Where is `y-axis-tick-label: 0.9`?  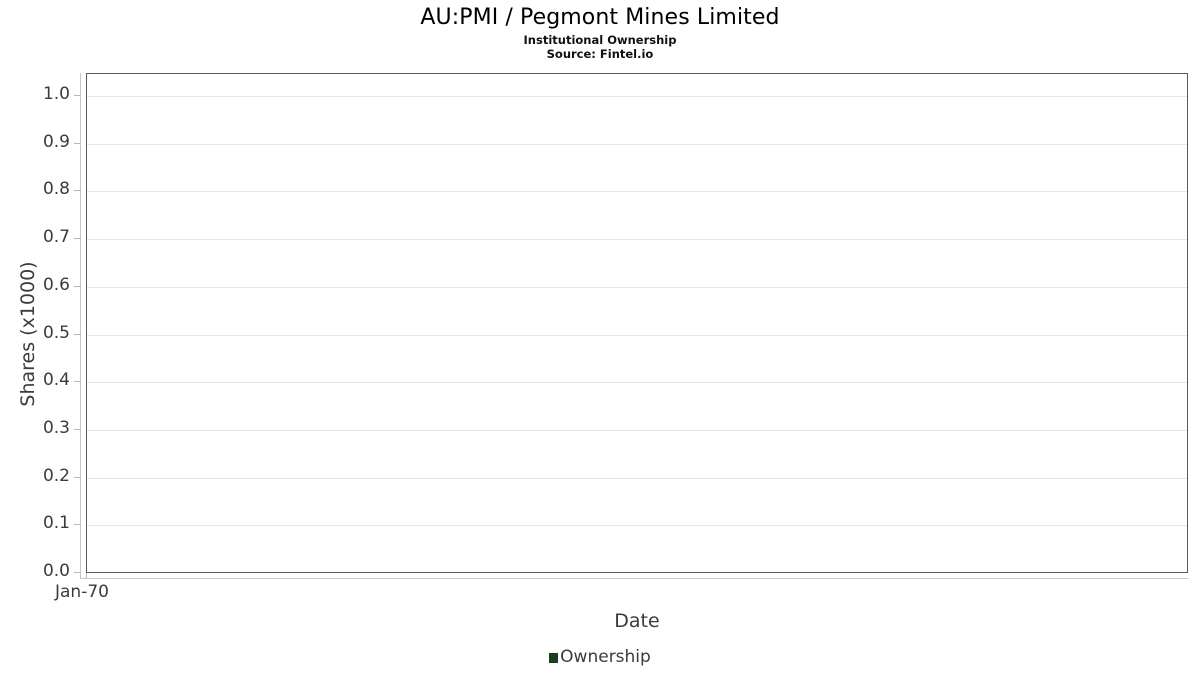 y-axis-tick-label: 0.9 is located at coordinates (56, 141).